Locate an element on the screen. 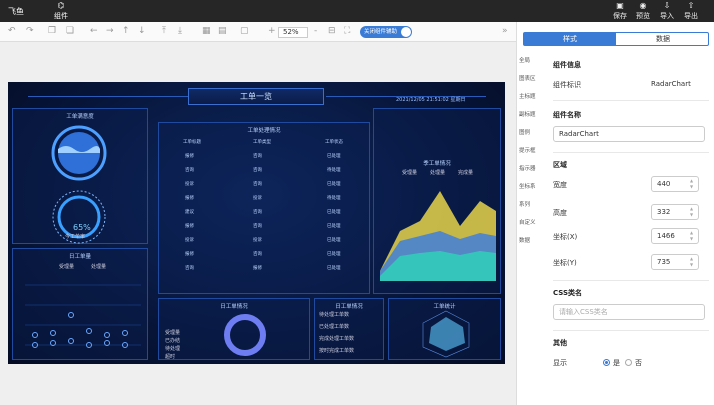 The width and height of the screenshot is (714, 405). nav-item: 系列 is located at coordinates (525, 205).